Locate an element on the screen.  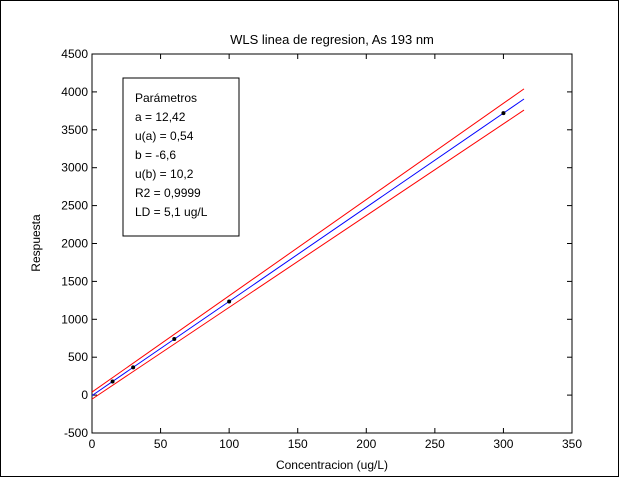
x-tick-label: 200 is located at coordinates (366, 444).